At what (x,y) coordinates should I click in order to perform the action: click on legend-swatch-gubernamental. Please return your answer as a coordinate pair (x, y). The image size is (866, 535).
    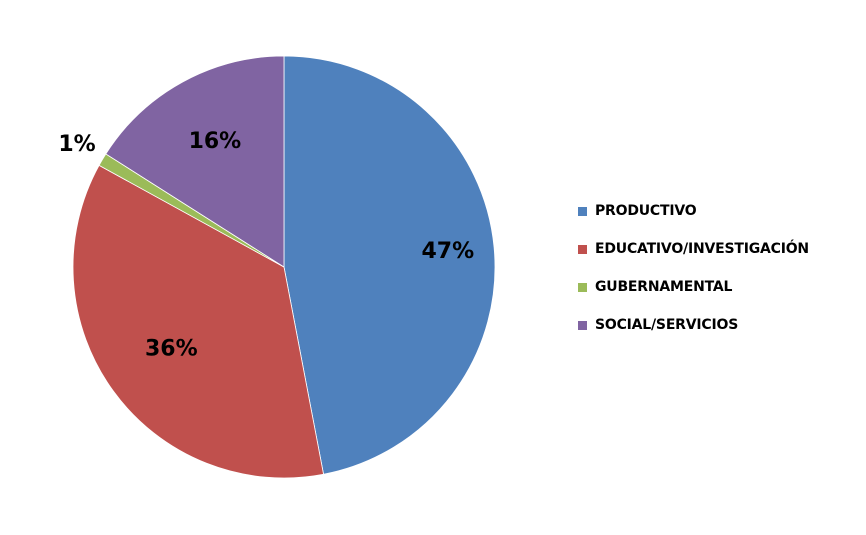
    Looking at the image, I should click on (582, 287).